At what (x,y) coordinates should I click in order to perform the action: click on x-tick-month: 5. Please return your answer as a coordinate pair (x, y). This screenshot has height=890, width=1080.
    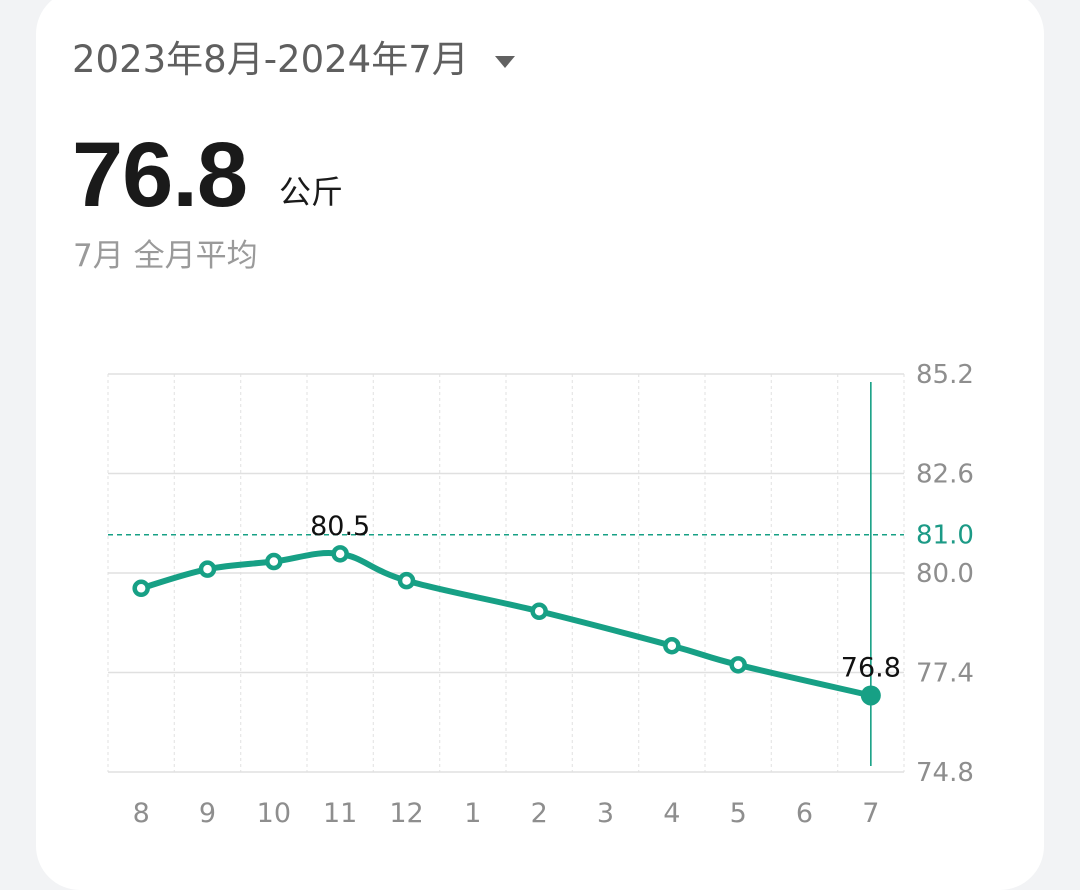
    Looking at the image, I should click on (738, 813).